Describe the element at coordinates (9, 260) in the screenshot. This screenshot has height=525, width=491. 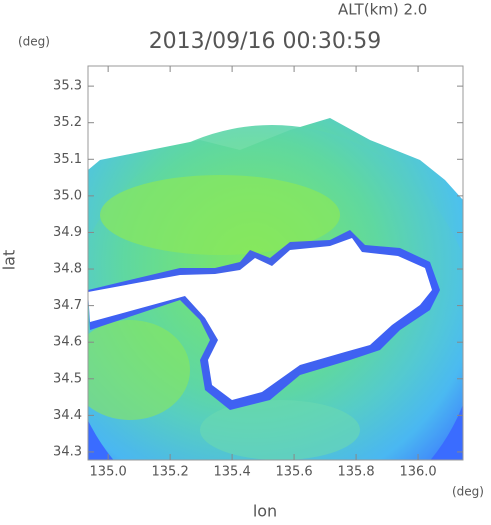
I see `y-axis-label: lat` at that location.